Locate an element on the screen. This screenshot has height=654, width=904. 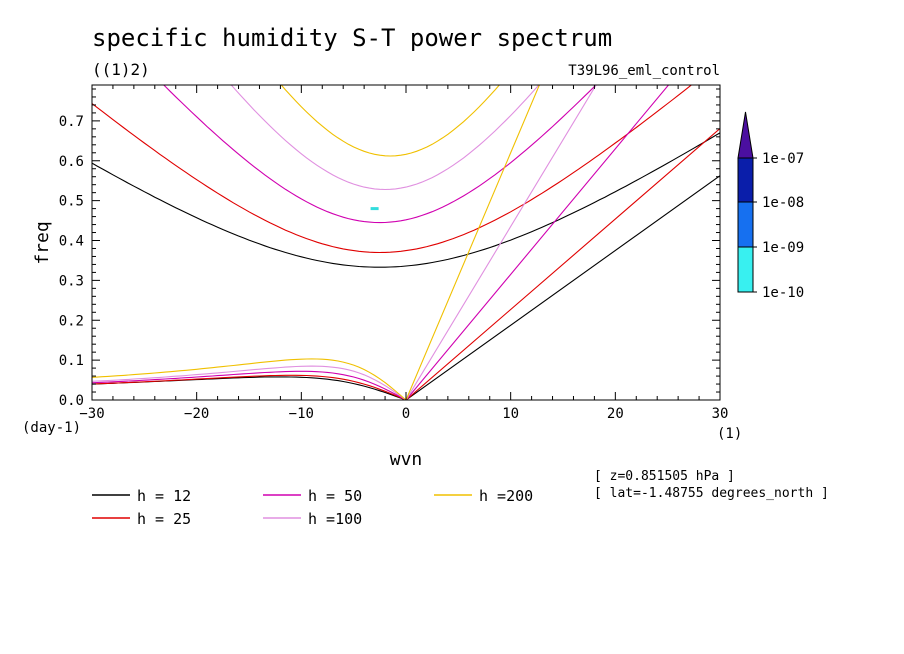
colorbar-label-2: 1e-09 is located at coordinates (783, 248).